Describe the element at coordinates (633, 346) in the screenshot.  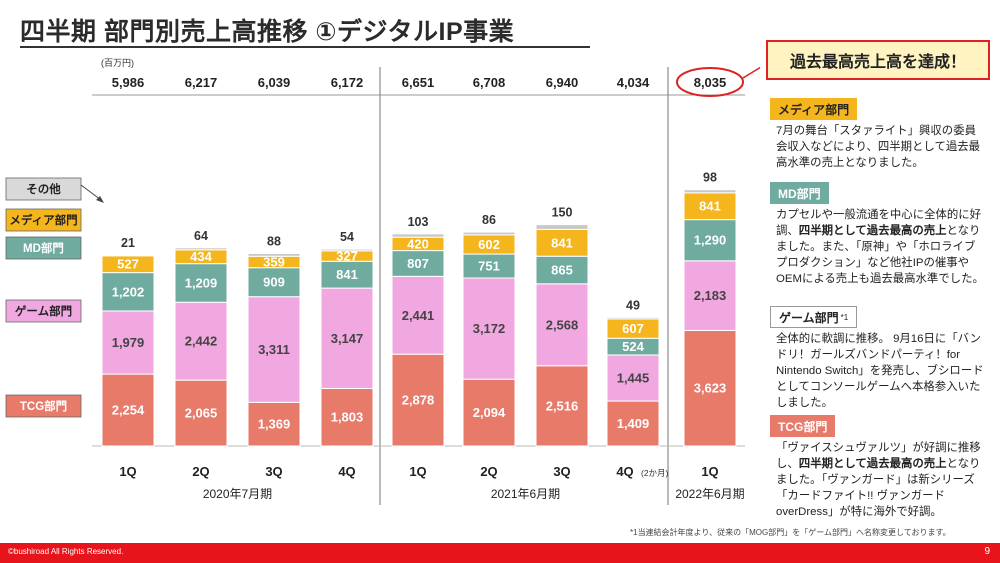
I see `data-label: 524` at that location.